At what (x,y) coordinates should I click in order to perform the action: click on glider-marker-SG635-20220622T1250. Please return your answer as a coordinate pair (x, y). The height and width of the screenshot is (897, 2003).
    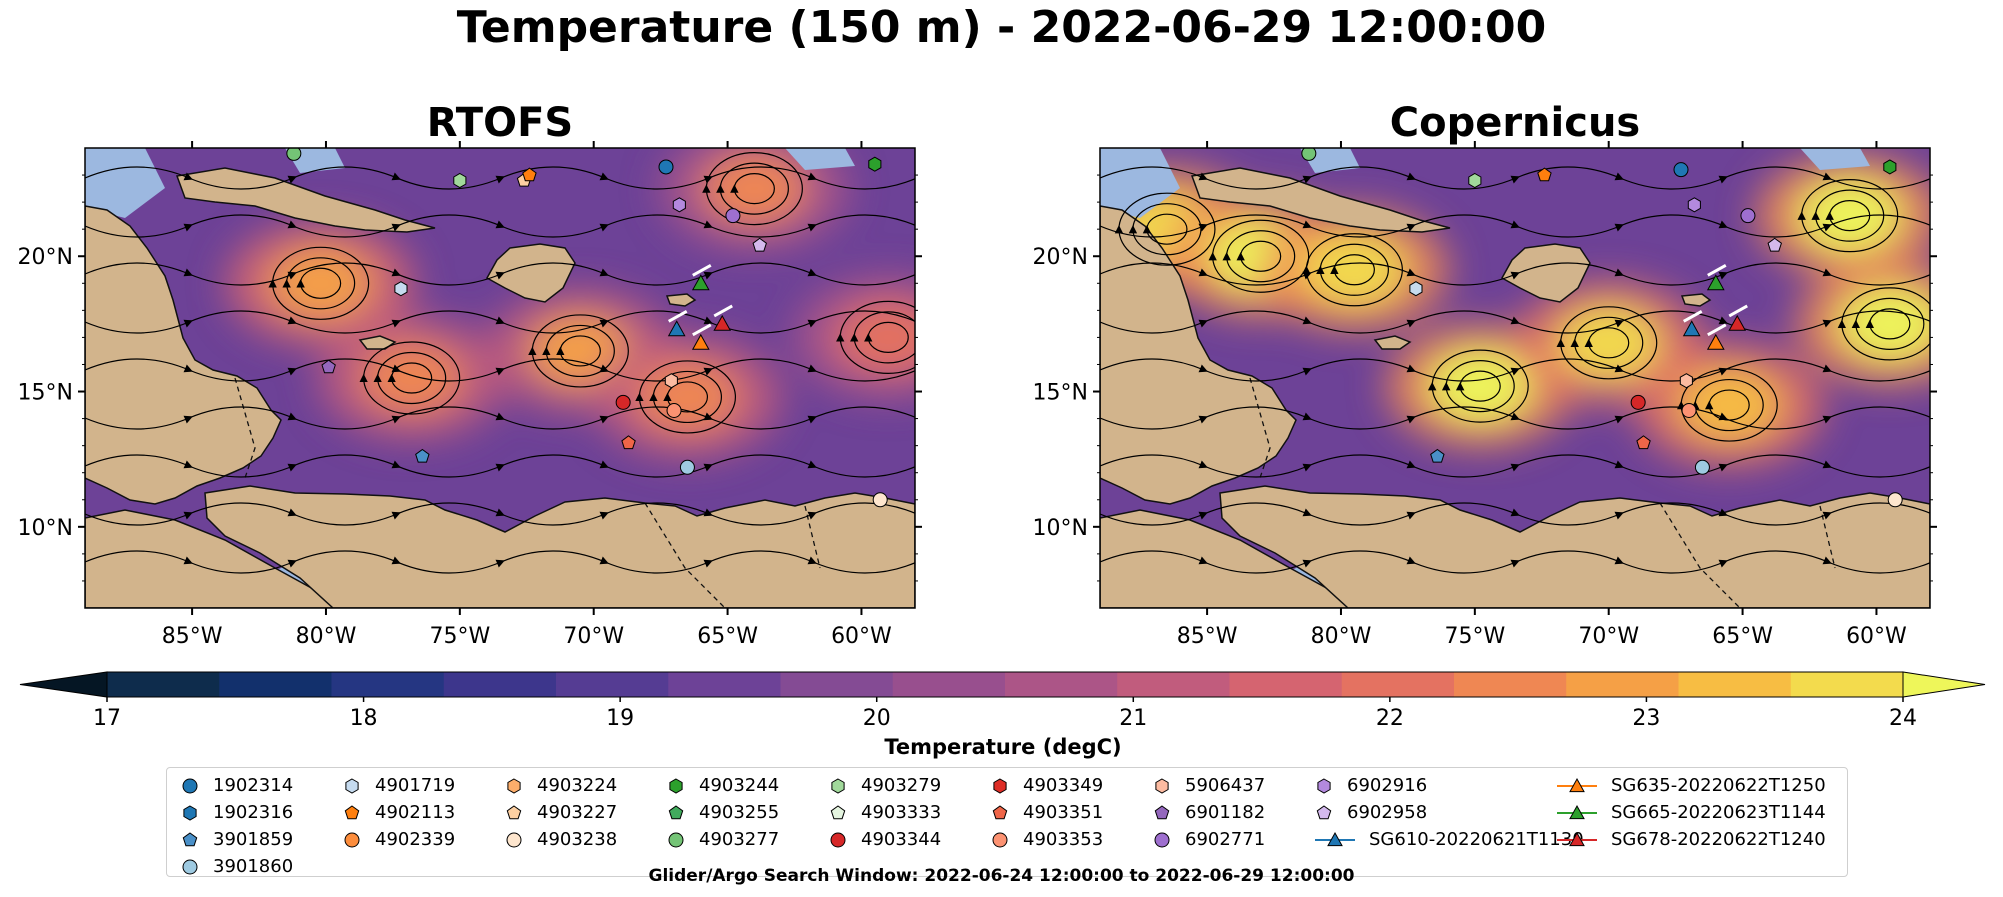
    Looking at the image, I should click on (700, 341).